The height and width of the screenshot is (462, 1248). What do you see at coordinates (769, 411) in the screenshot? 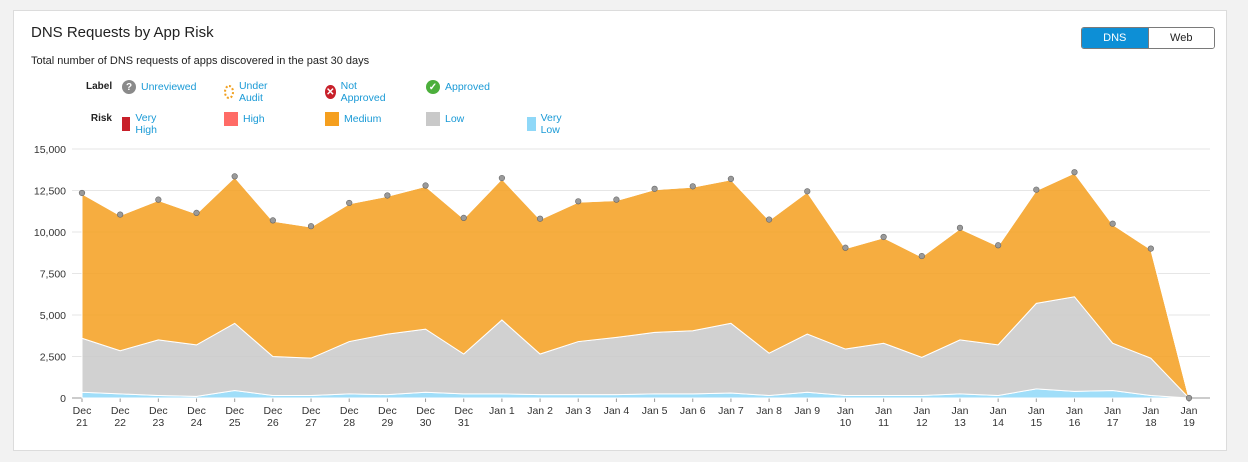
I see `x-tick-label: Jan 8` at bounding box center [769, 411].